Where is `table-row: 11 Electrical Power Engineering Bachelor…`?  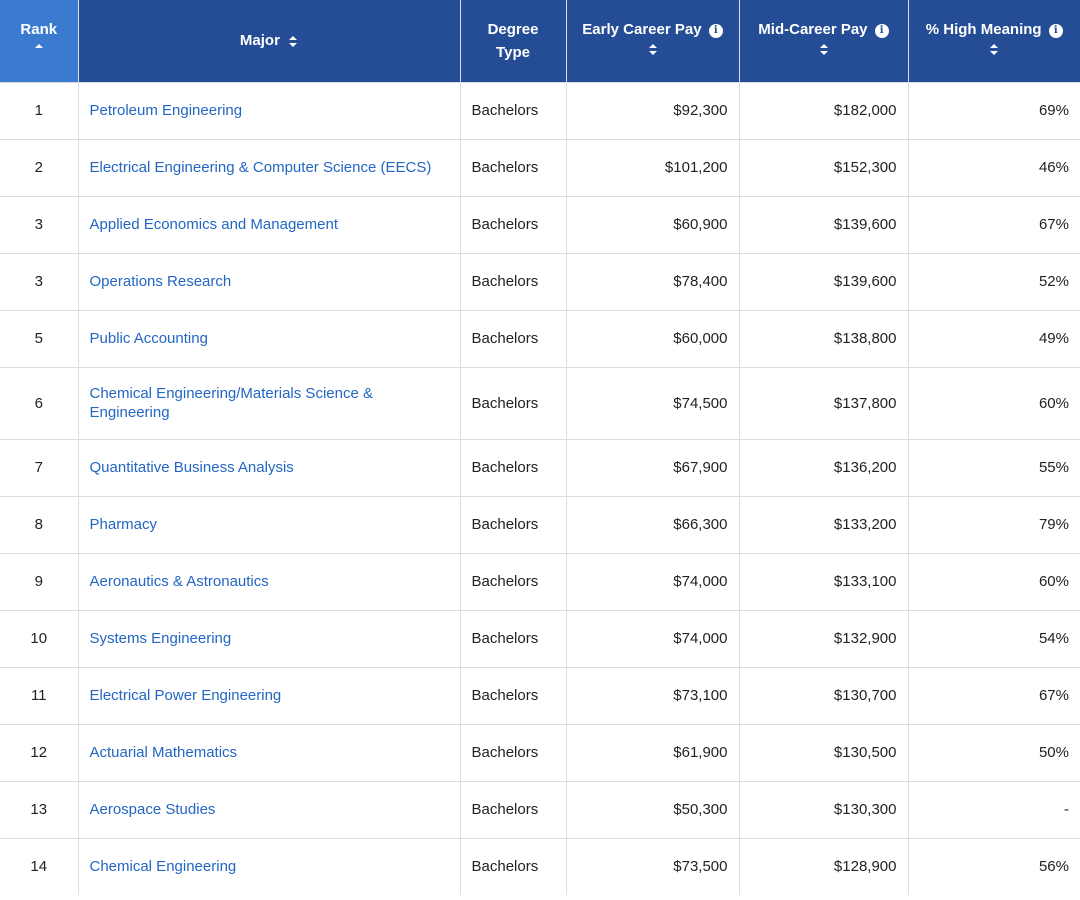
table-row: 11 Electrical Power Engineering Bachelor… is located at coordinates (540, 695).